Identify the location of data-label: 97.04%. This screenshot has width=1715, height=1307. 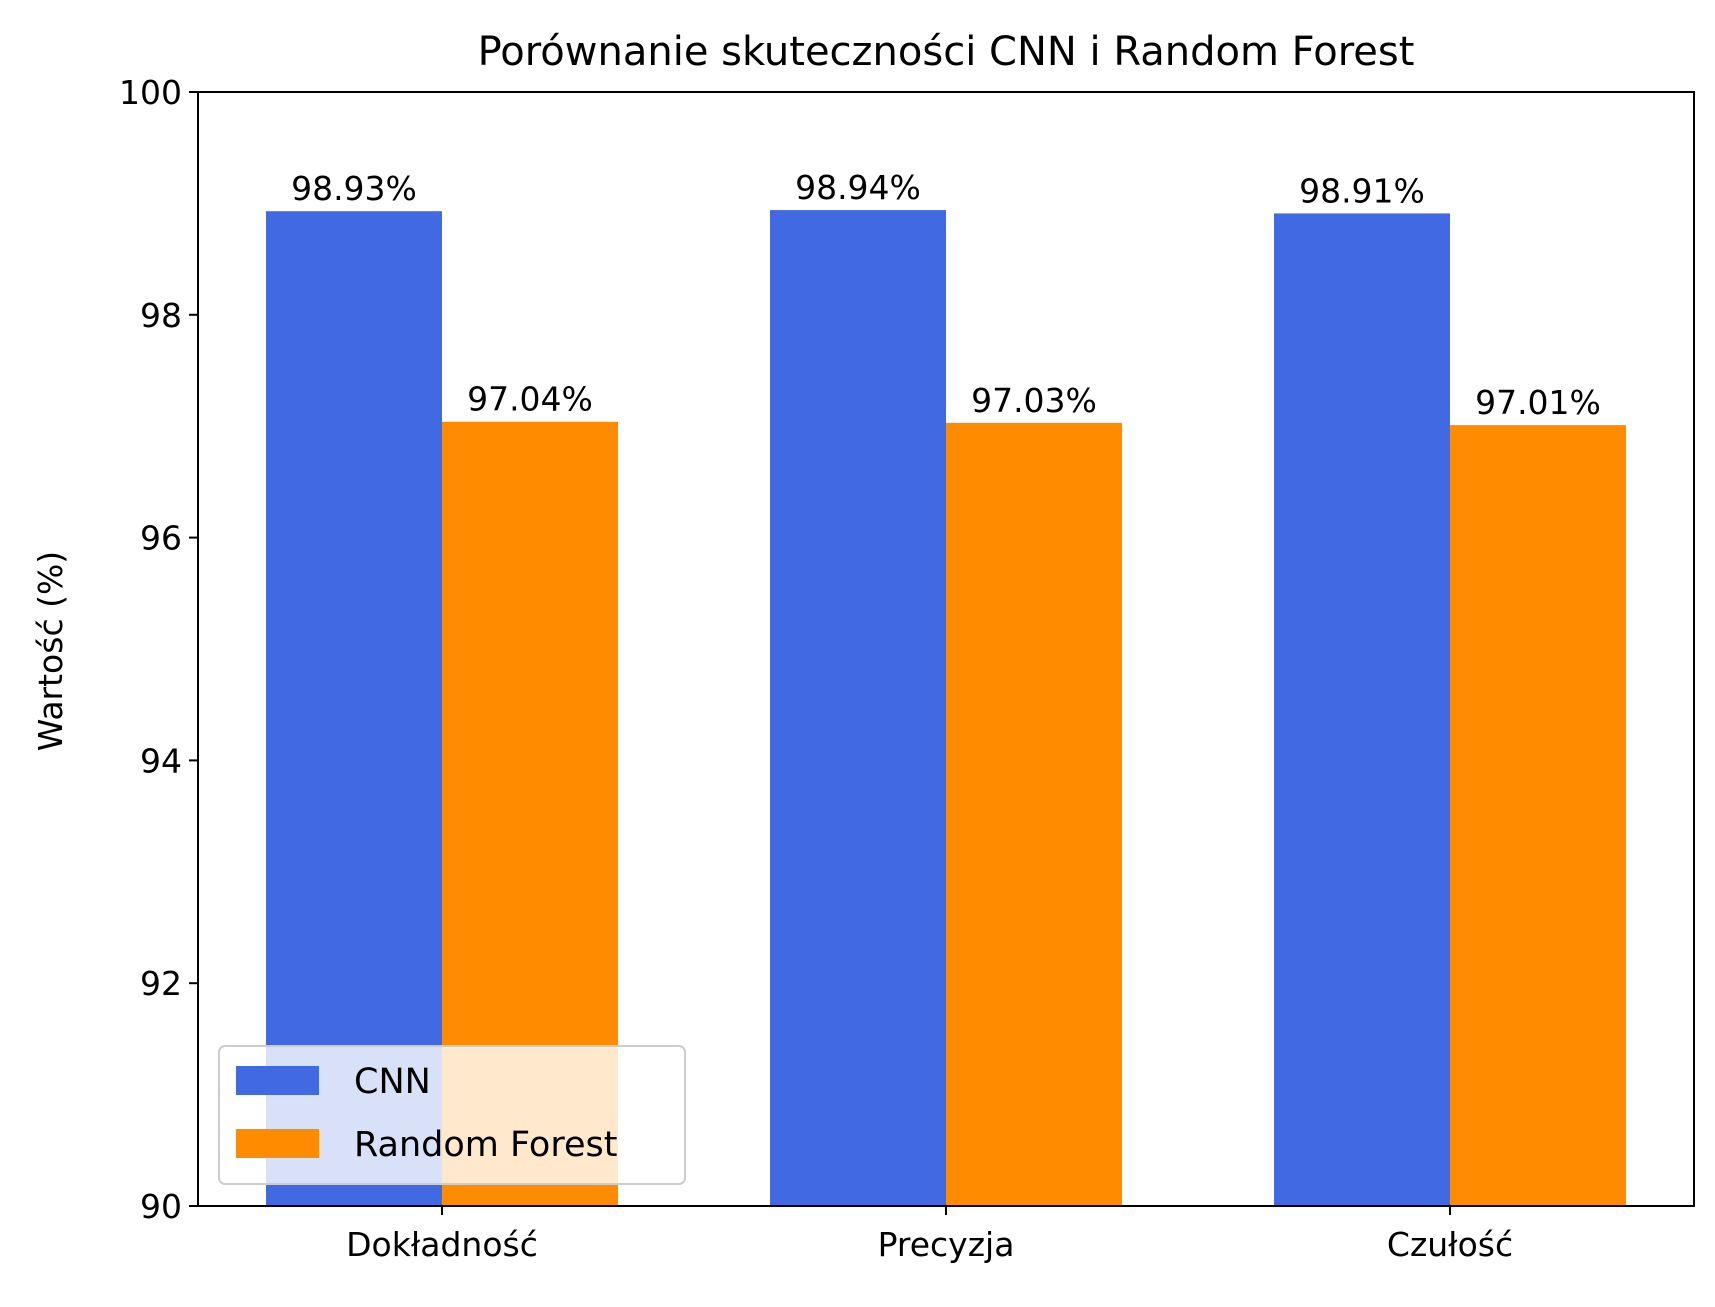
(530, 399).